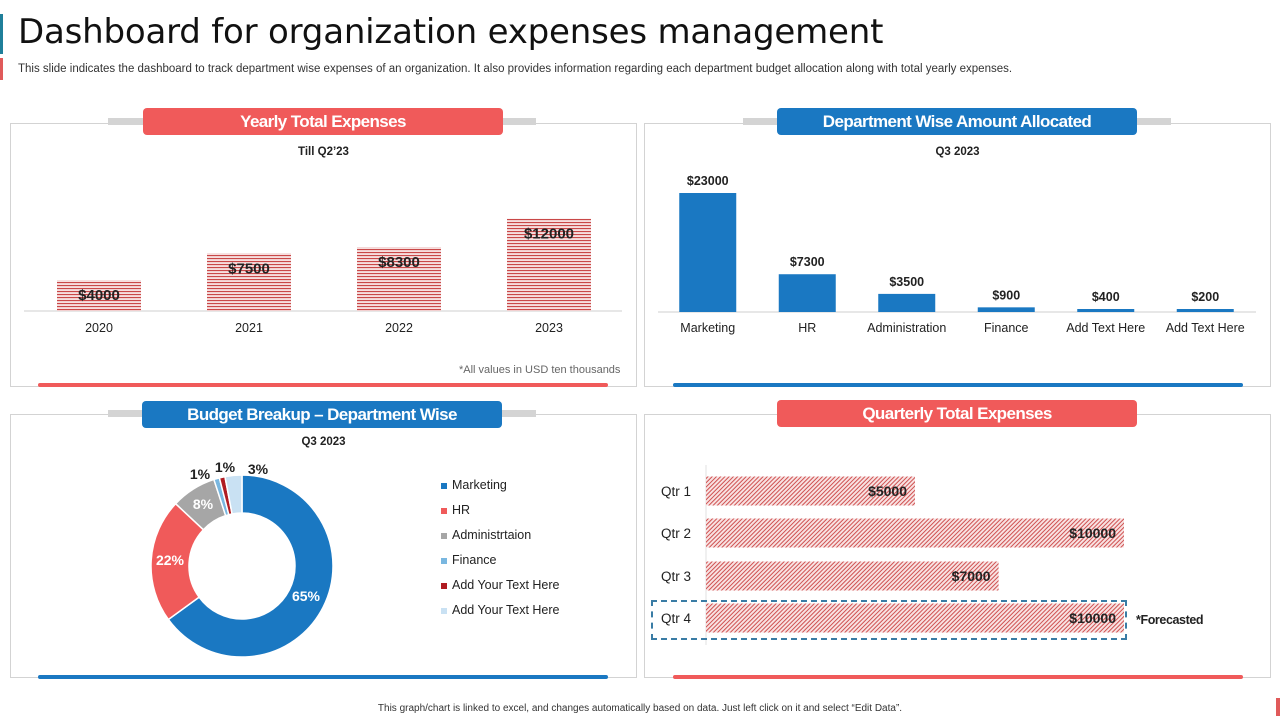  What do you see at coordinates (479, 485) in the screenshot?
I see `budget-legend-label: Marketing` at bounding box center [479, 485].